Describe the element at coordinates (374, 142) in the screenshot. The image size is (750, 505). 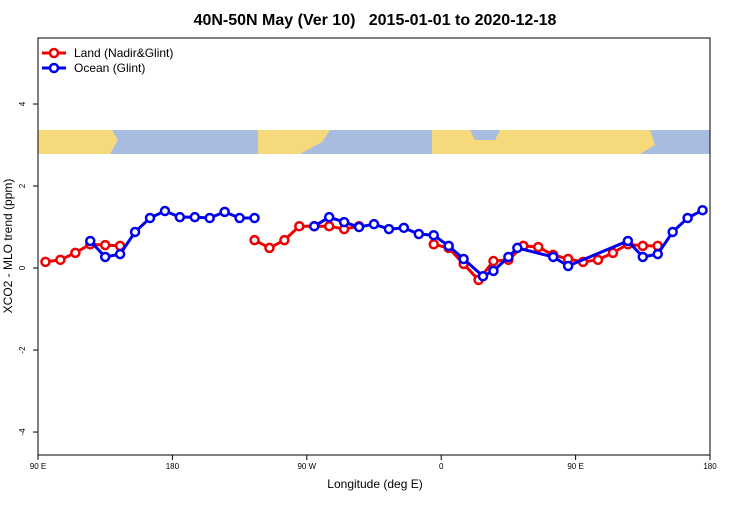
I see `map-strip` at that location.